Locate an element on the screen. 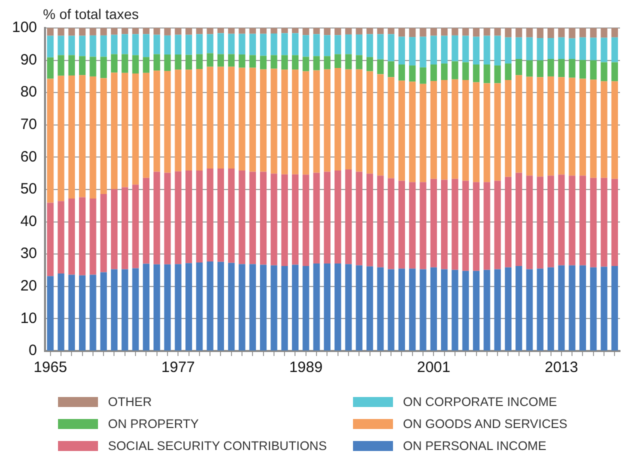  x-tick-label: 2013 is located at coordinates (561, 367).